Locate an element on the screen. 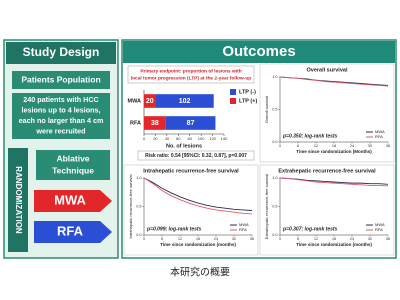 The height and width of the screenshot is (300, 400). bar-value: 87 is located at coordinates (191, 123).